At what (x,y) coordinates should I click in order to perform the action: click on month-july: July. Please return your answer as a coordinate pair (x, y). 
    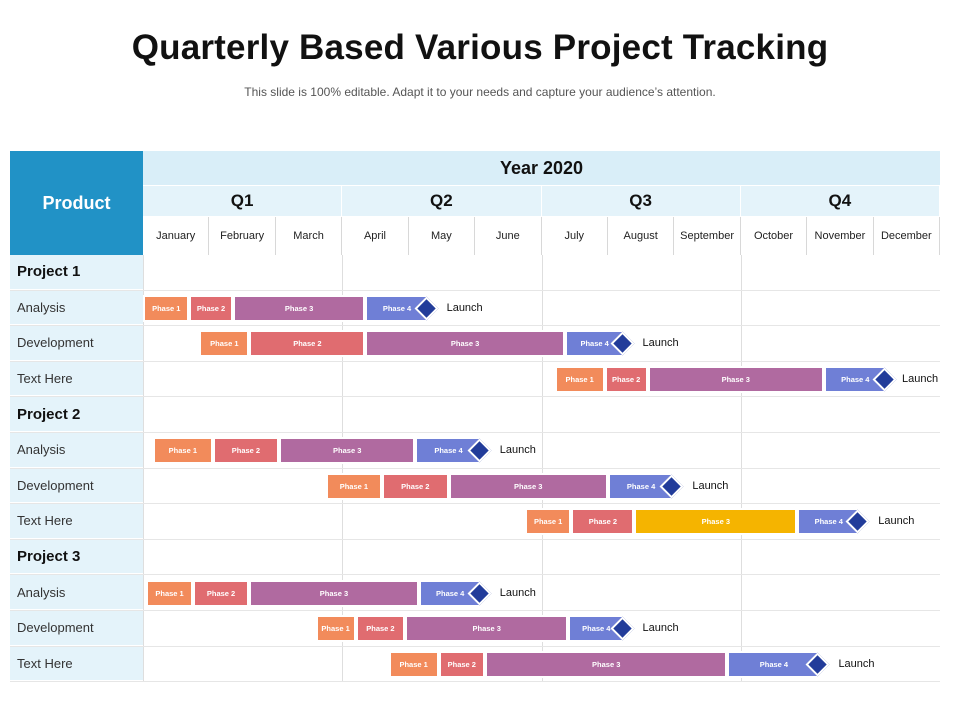
    Looking at the image, I should click on (575, 236).